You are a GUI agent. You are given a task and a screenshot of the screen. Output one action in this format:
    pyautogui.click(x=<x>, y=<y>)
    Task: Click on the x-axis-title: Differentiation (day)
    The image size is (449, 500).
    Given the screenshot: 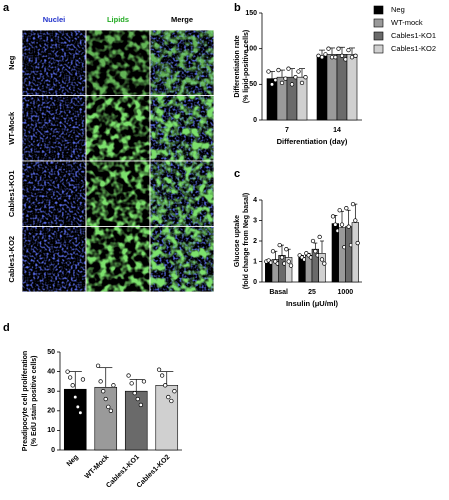 What is the action you would take?
    pyautogui.click(x=312, y=141)
    